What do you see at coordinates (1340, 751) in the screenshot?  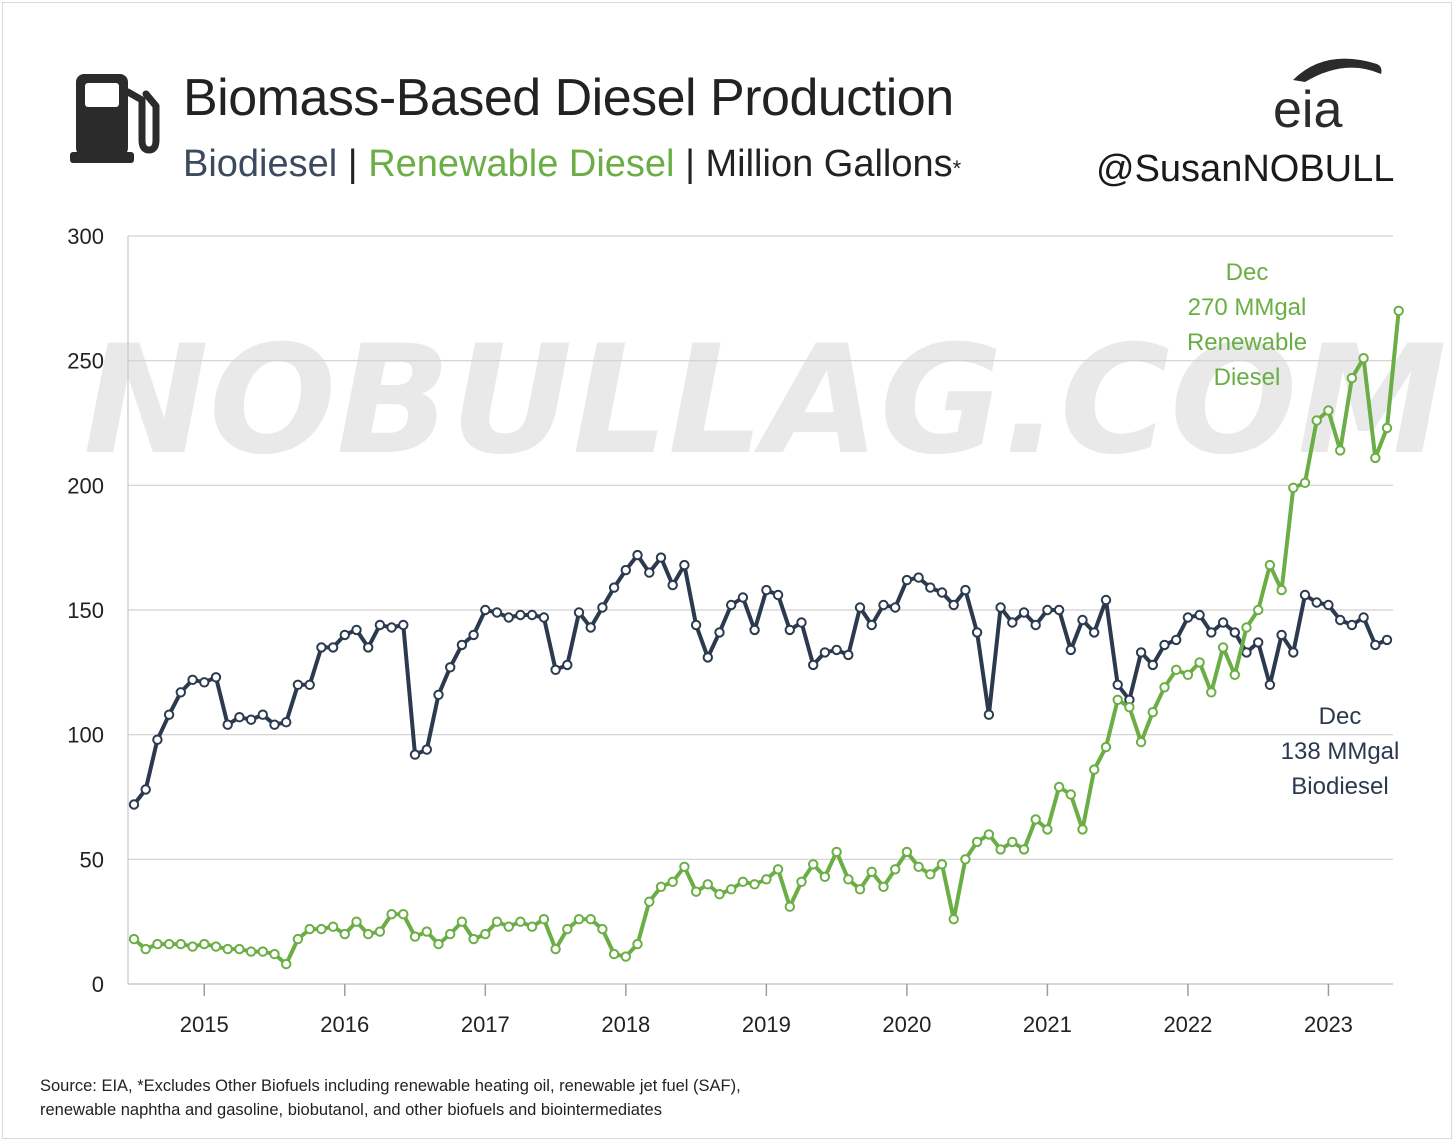 I see `annotation-text: 138 MMgal` at bounding box center [1340, 751].